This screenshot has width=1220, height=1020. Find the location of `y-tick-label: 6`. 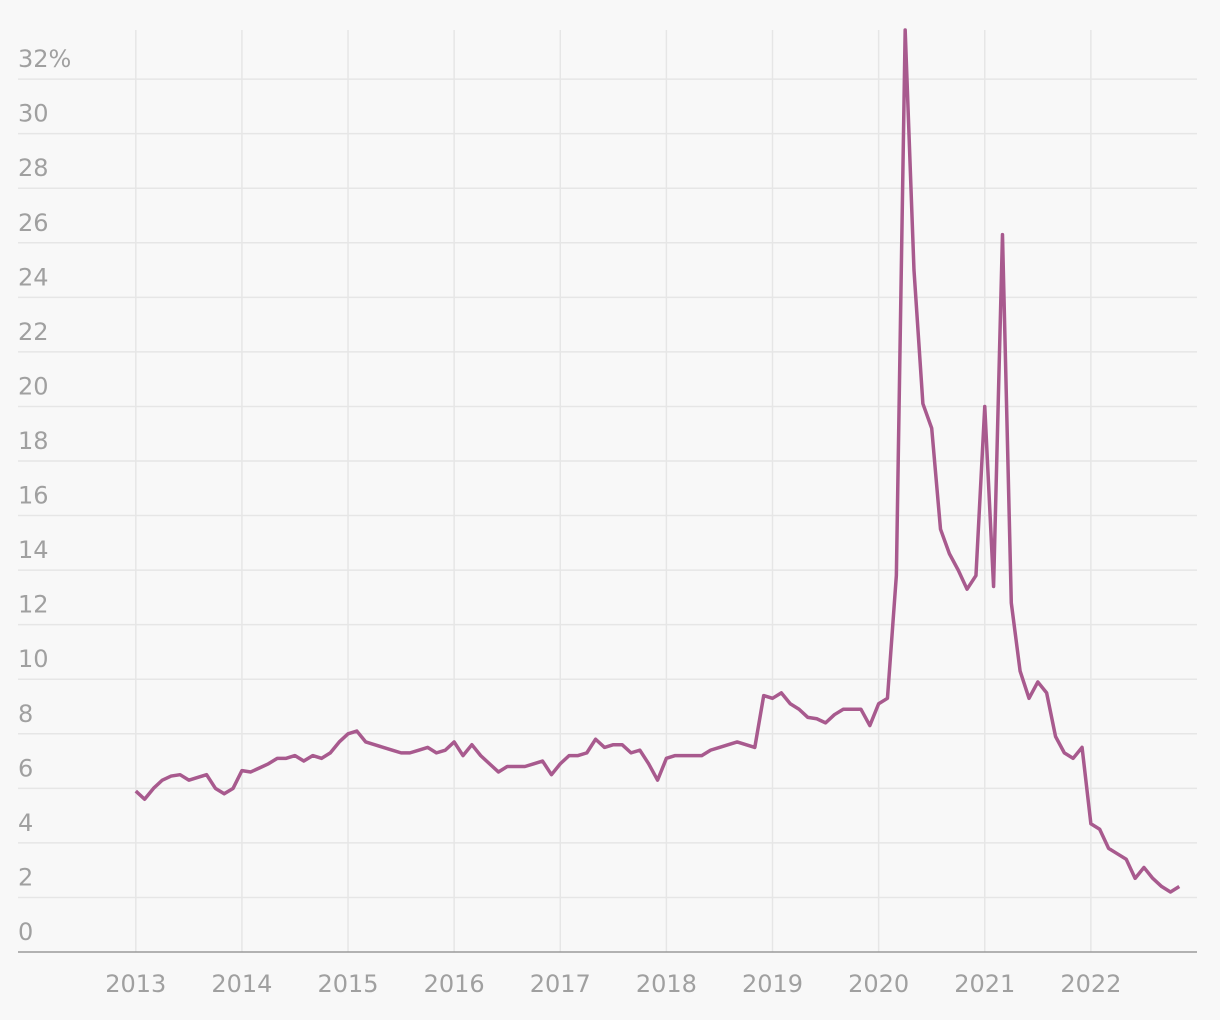

y-tick-label: 6 is located at coordinates (25, 768).